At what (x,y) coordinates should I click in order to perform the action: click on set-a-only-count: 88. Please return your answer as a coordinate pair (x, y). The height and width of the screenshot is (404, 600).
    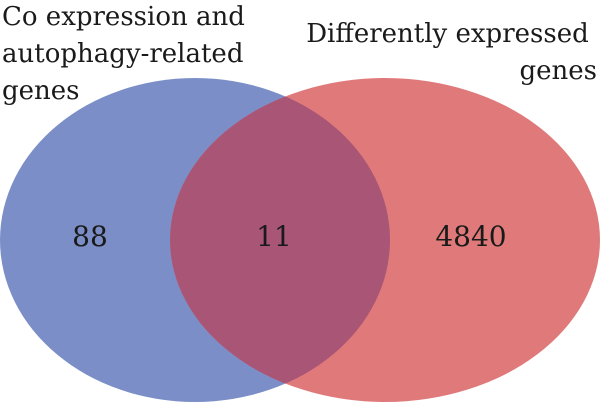
    Looking at the image, I should click on (90, 236).